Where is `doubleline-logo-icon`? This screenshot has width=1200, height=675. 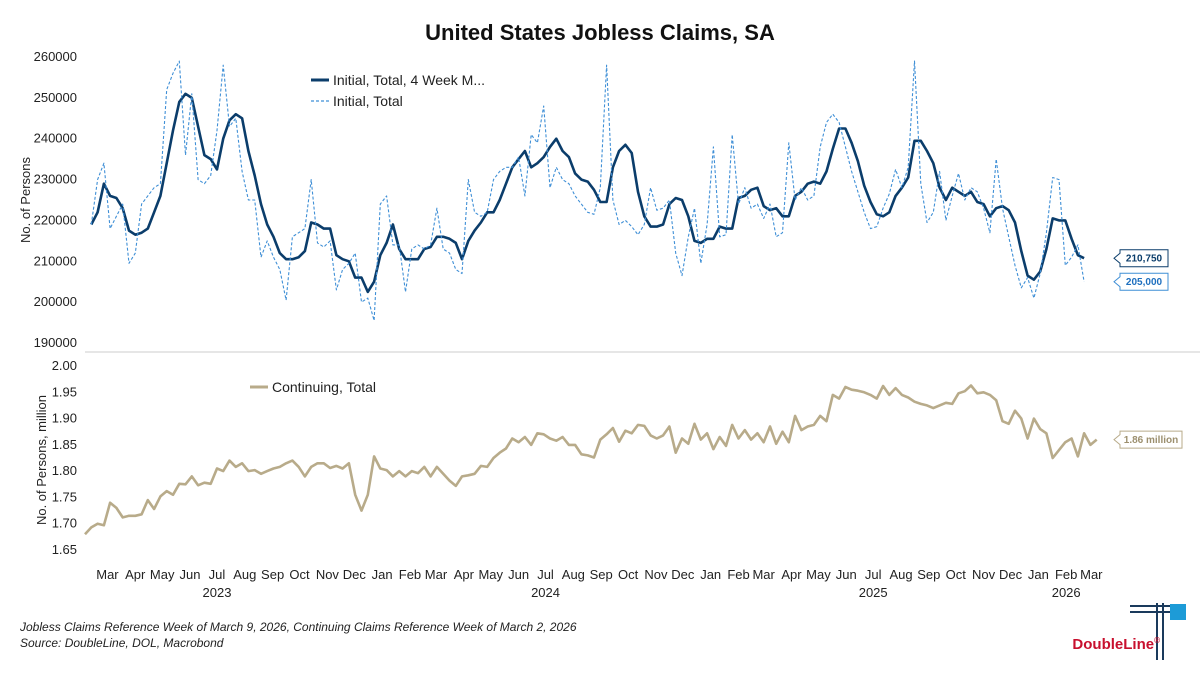 doubleline-logo-icon is located at coordinates (1158, 631).